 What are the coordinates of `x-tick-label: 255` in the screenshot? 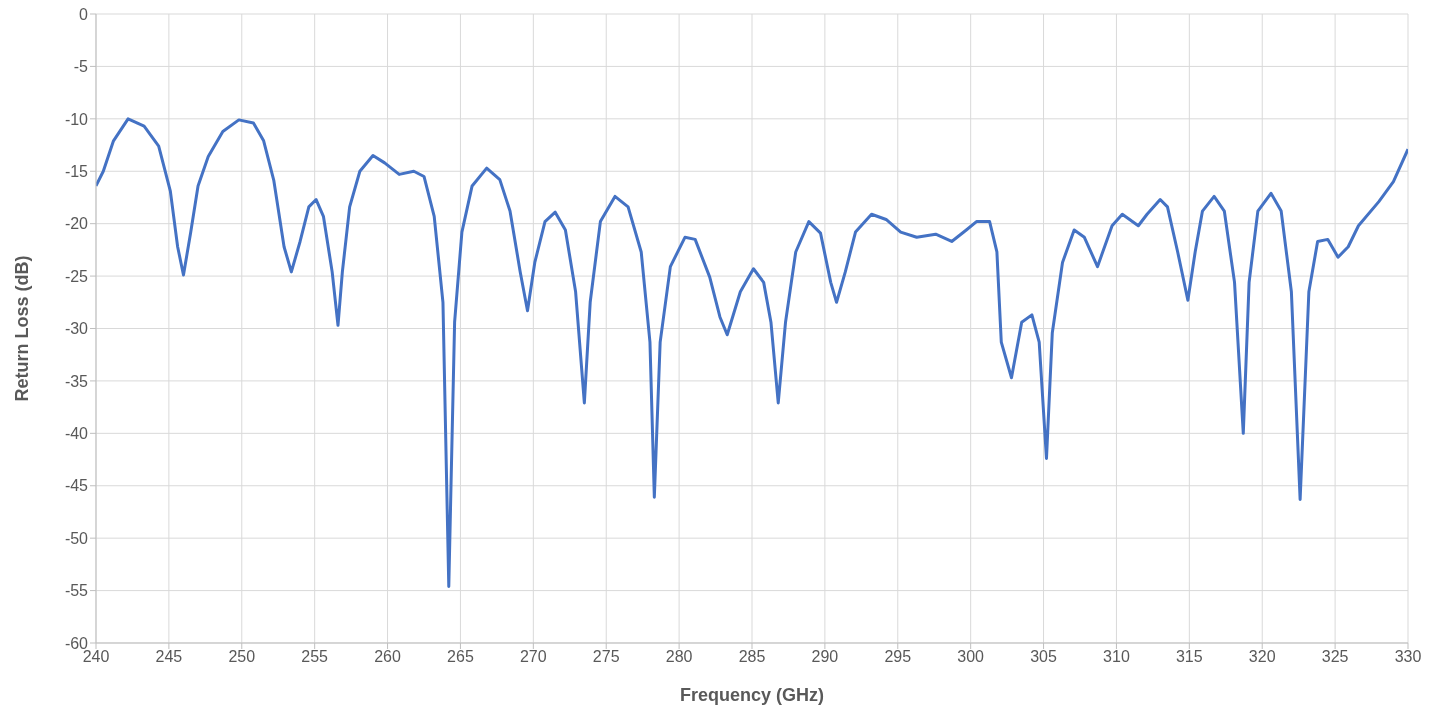 It's located at (315, 657).